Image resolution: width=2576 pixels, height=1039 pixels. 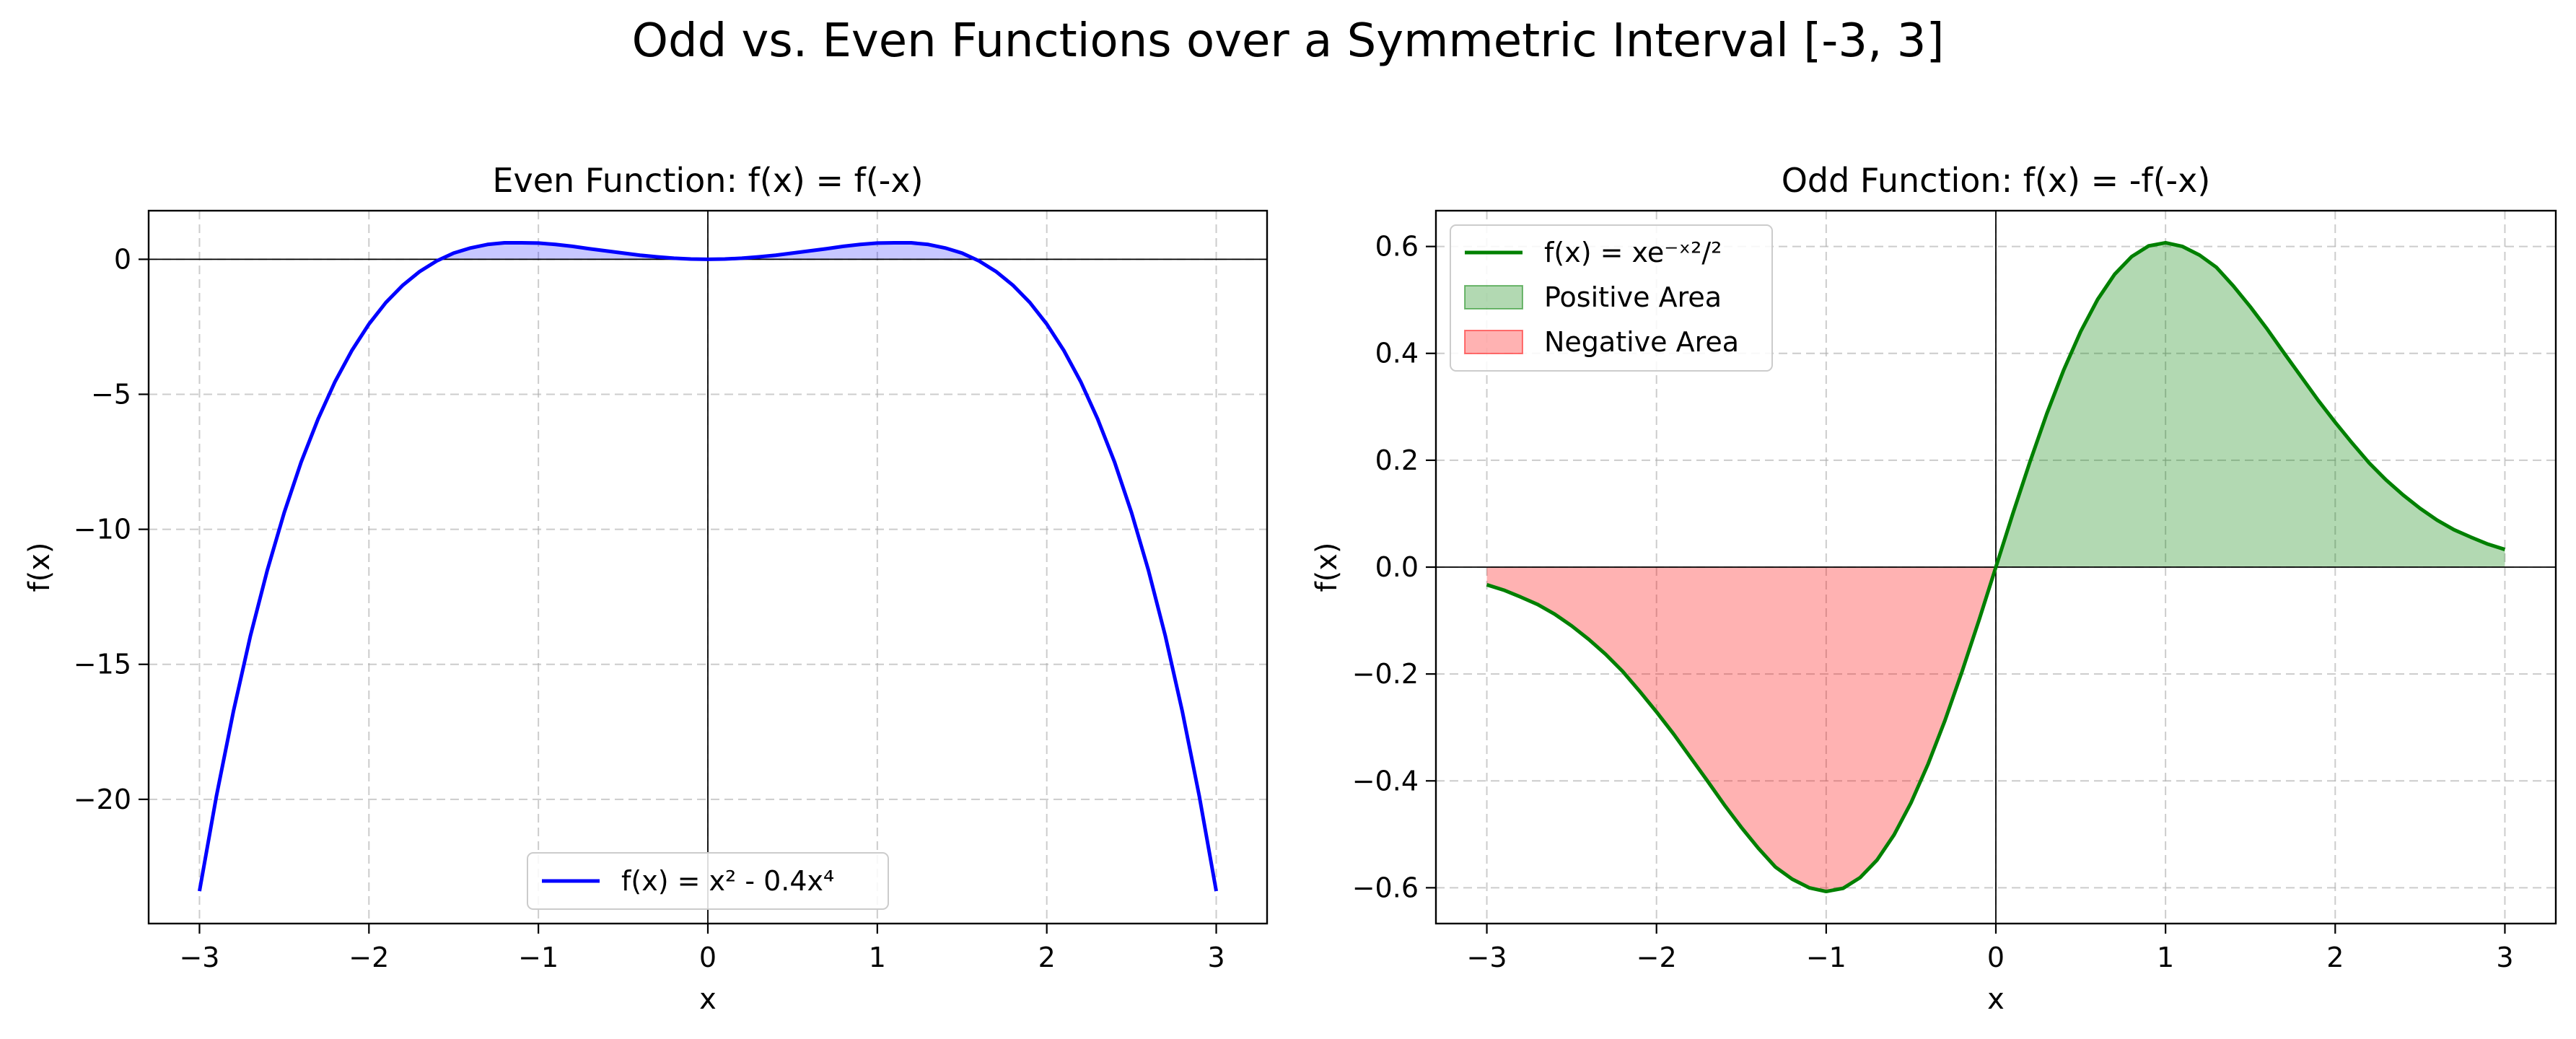 What do you see at coordinates (2335, 957) in the screenshot?
I see `odd-xtick-label: 2` at bounding box center [2335, 957].